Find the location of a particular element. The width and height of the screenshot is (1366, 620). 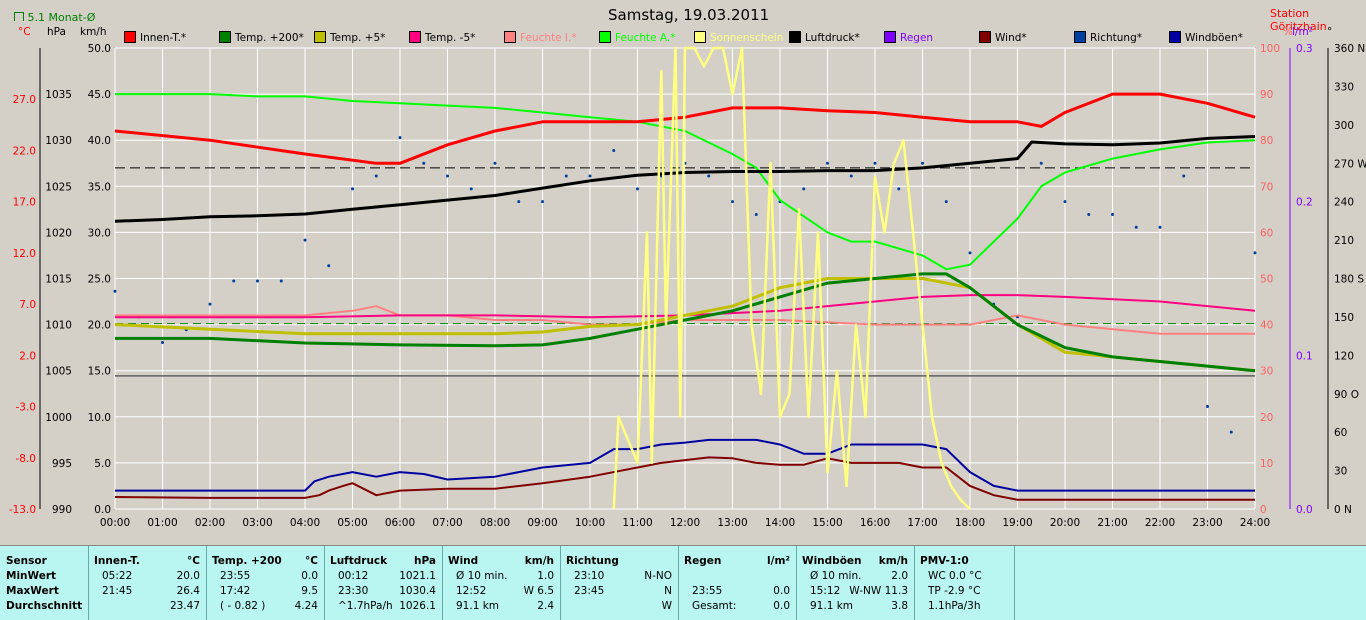

stats-value: 1026.1 is located at coordinates (417, 606).